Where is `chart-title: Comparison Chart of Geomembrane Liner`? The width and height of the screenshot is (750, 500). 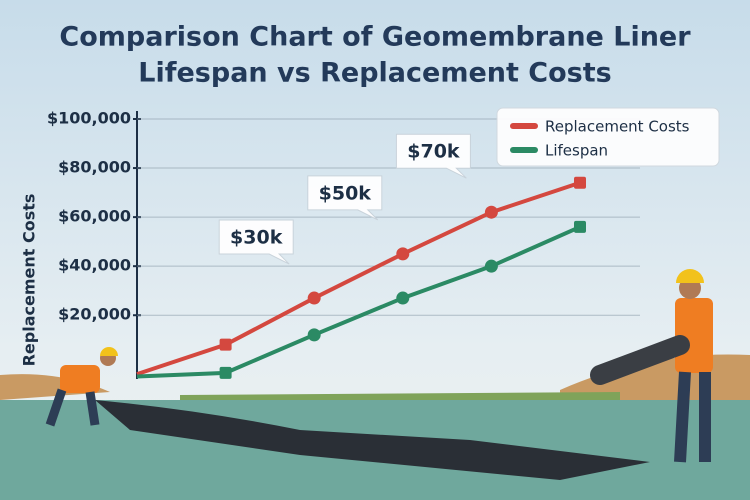
chart-title: Comparison Chart of Geomembrane Liner is located at coordinates (375, 37).